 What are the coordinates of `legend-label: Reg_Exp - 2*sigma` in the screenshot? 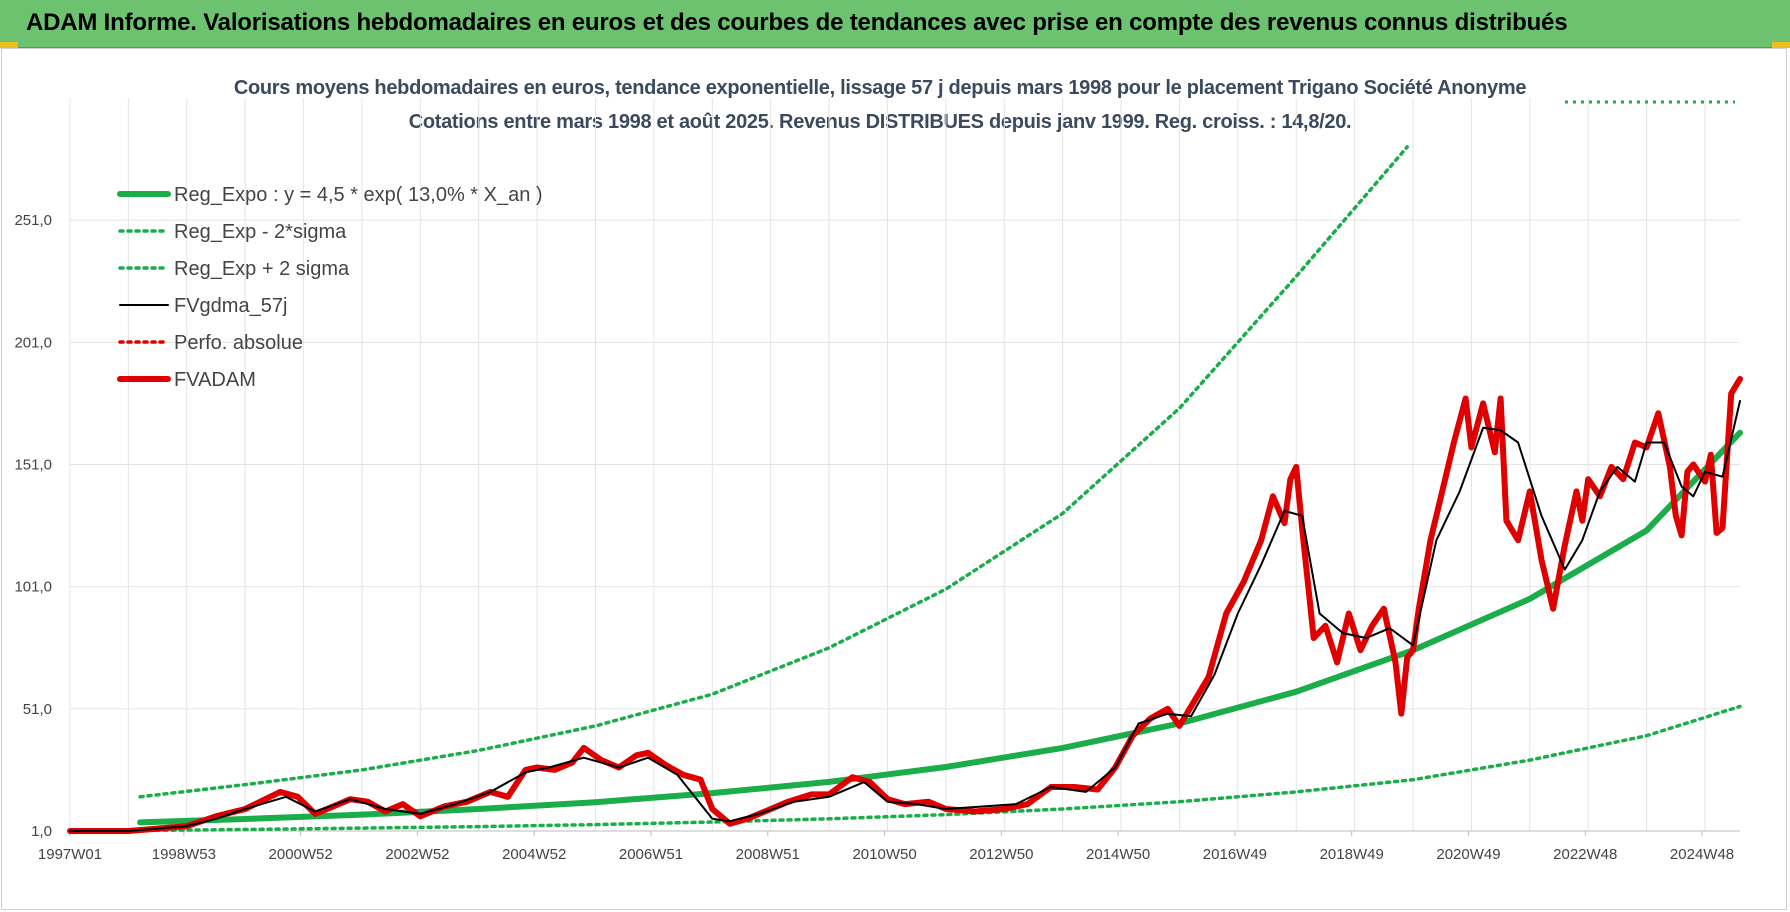 It's located at (260, 232).